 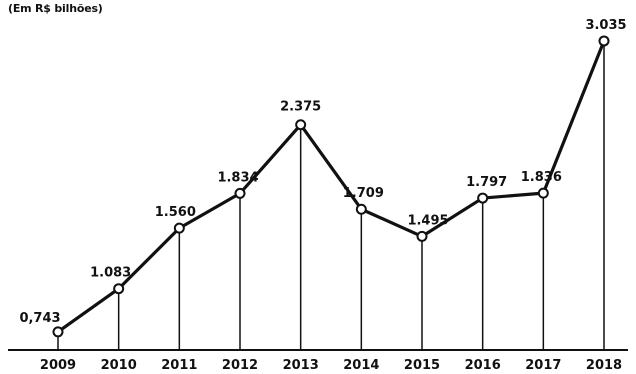 I want to click on data-label-2013: 2.375, so click(x=300, y=107).